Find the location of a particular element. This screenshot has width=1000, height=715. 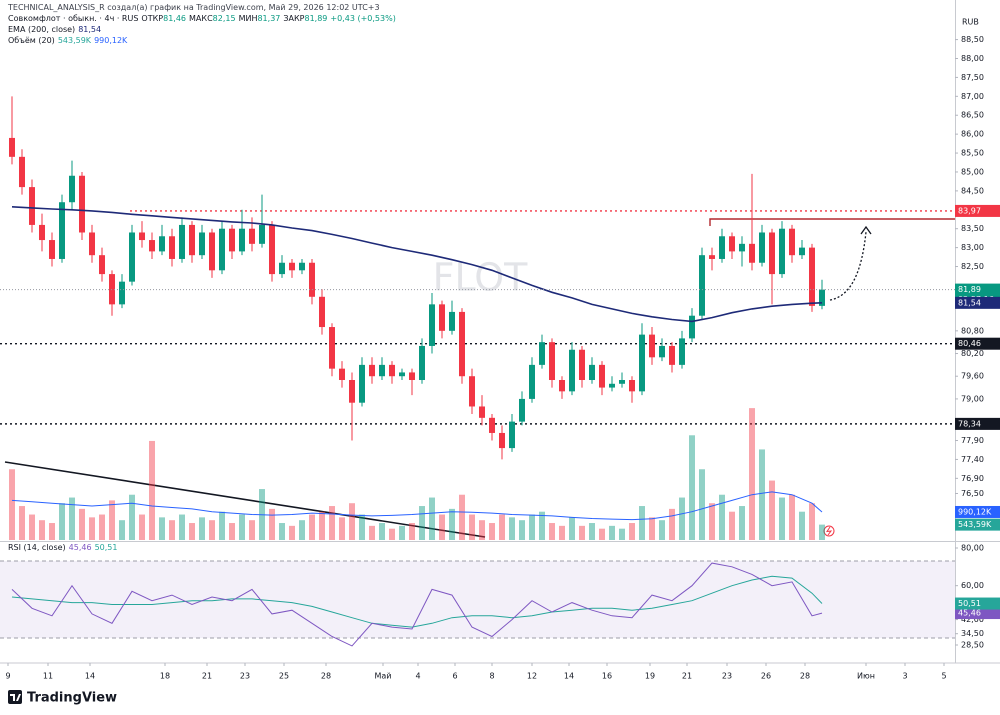

rsi-y-tick-label: 34,50 is located at coordinates (972, 633).